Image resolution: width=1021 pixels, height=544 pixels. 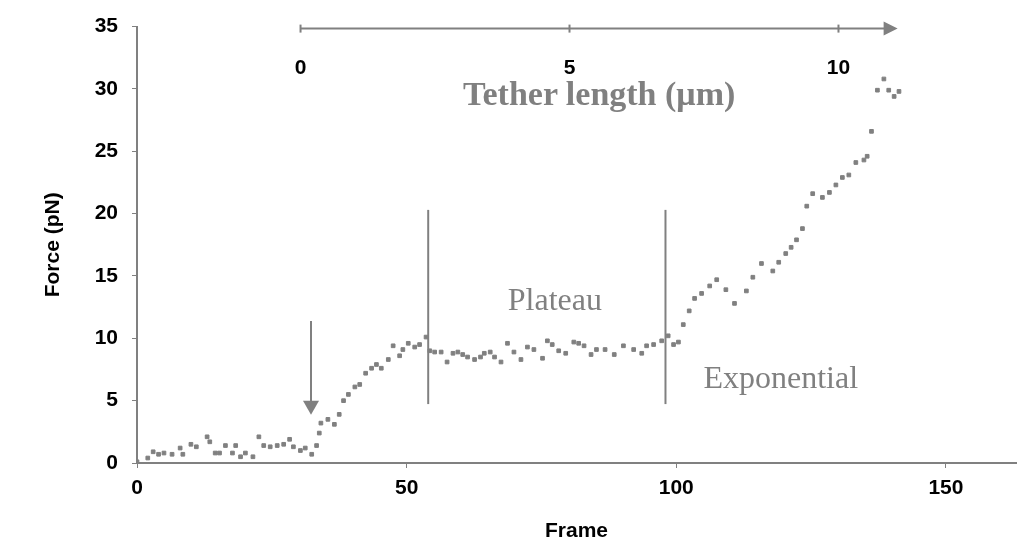 I want to click on x-tick-label: 150, so click(x=946, y=487).